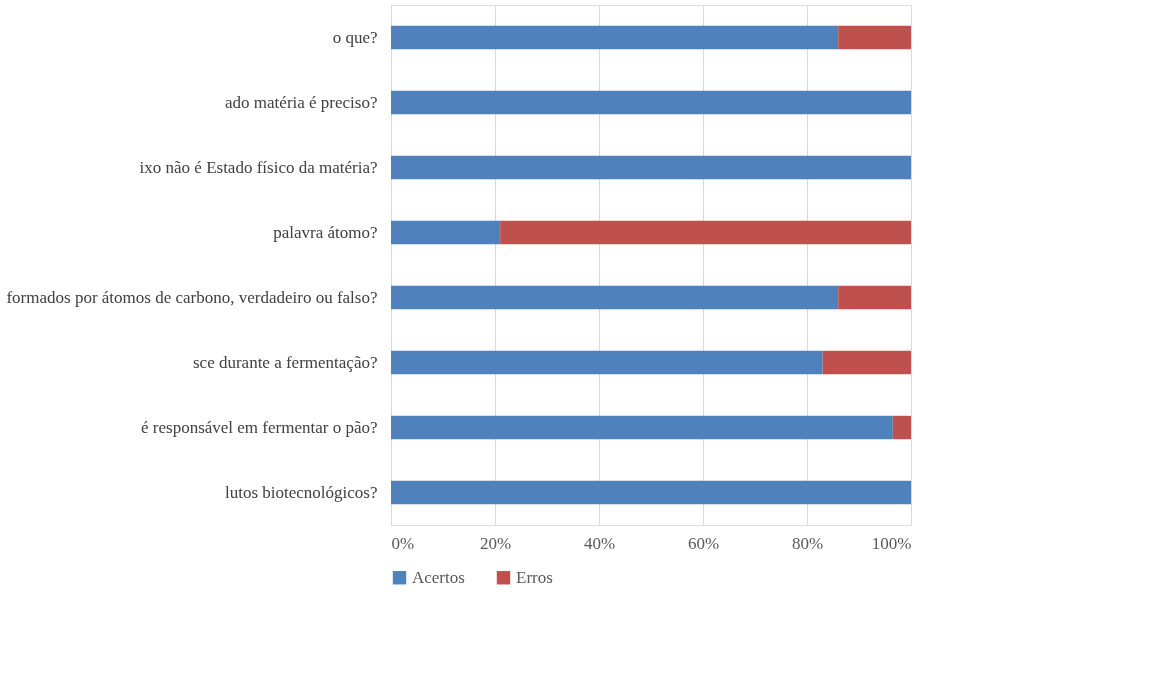 The image size is (1150, 680). What do you see at coordinates (599, 543) in the screenshot?
I see `x-tick-label: 40%` at bounding box center [599, 543].